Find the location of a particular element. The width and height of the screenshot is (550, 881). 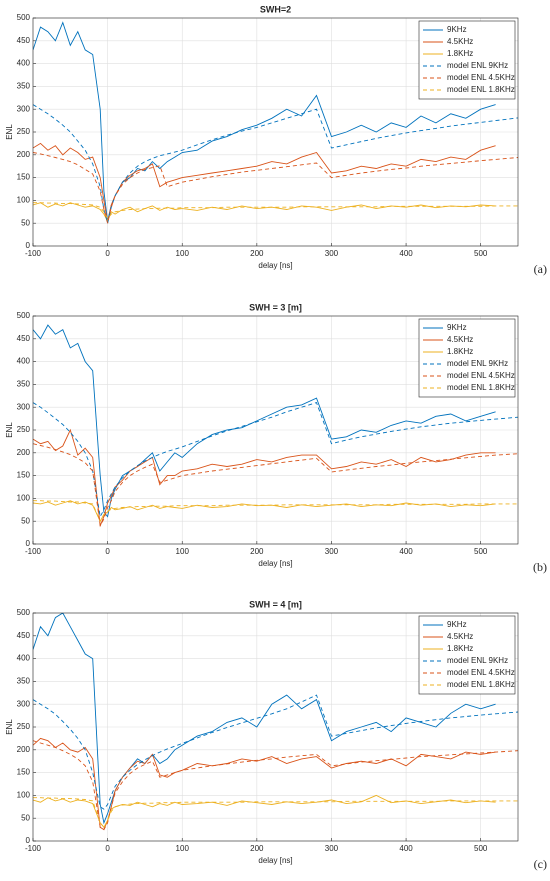

chart-title: SWH = 4 [m] is located at coordinates (275, 604).